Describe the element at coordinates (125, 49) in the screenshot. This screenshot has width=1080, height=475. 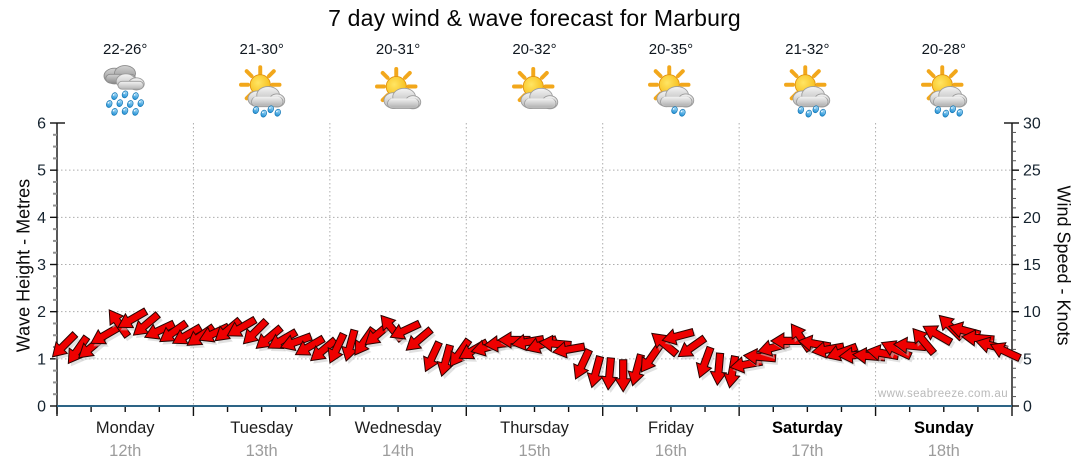
I see `temp-range-monday: 22-26°` at that location.